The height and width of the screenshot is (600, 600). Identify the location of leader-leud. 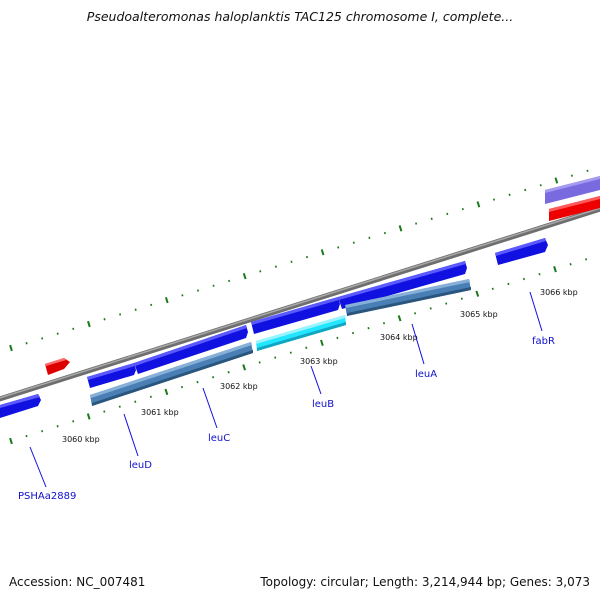
(131, 435).